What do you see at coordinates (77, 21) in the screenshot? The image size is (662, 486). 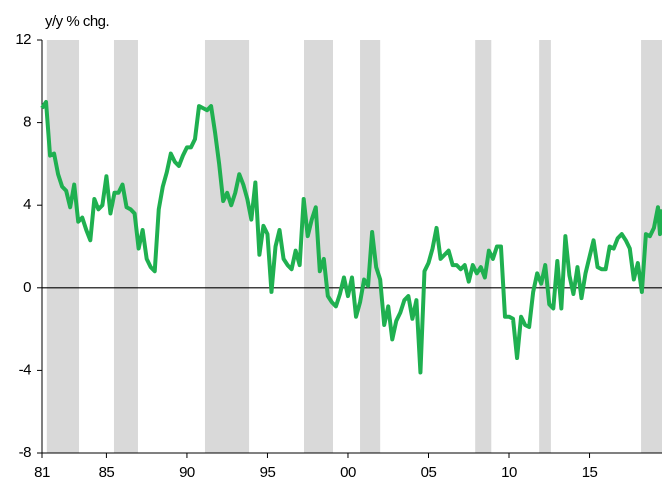 I see `y-axis-label: y/y % chg.` at bounding box center [77, 21].